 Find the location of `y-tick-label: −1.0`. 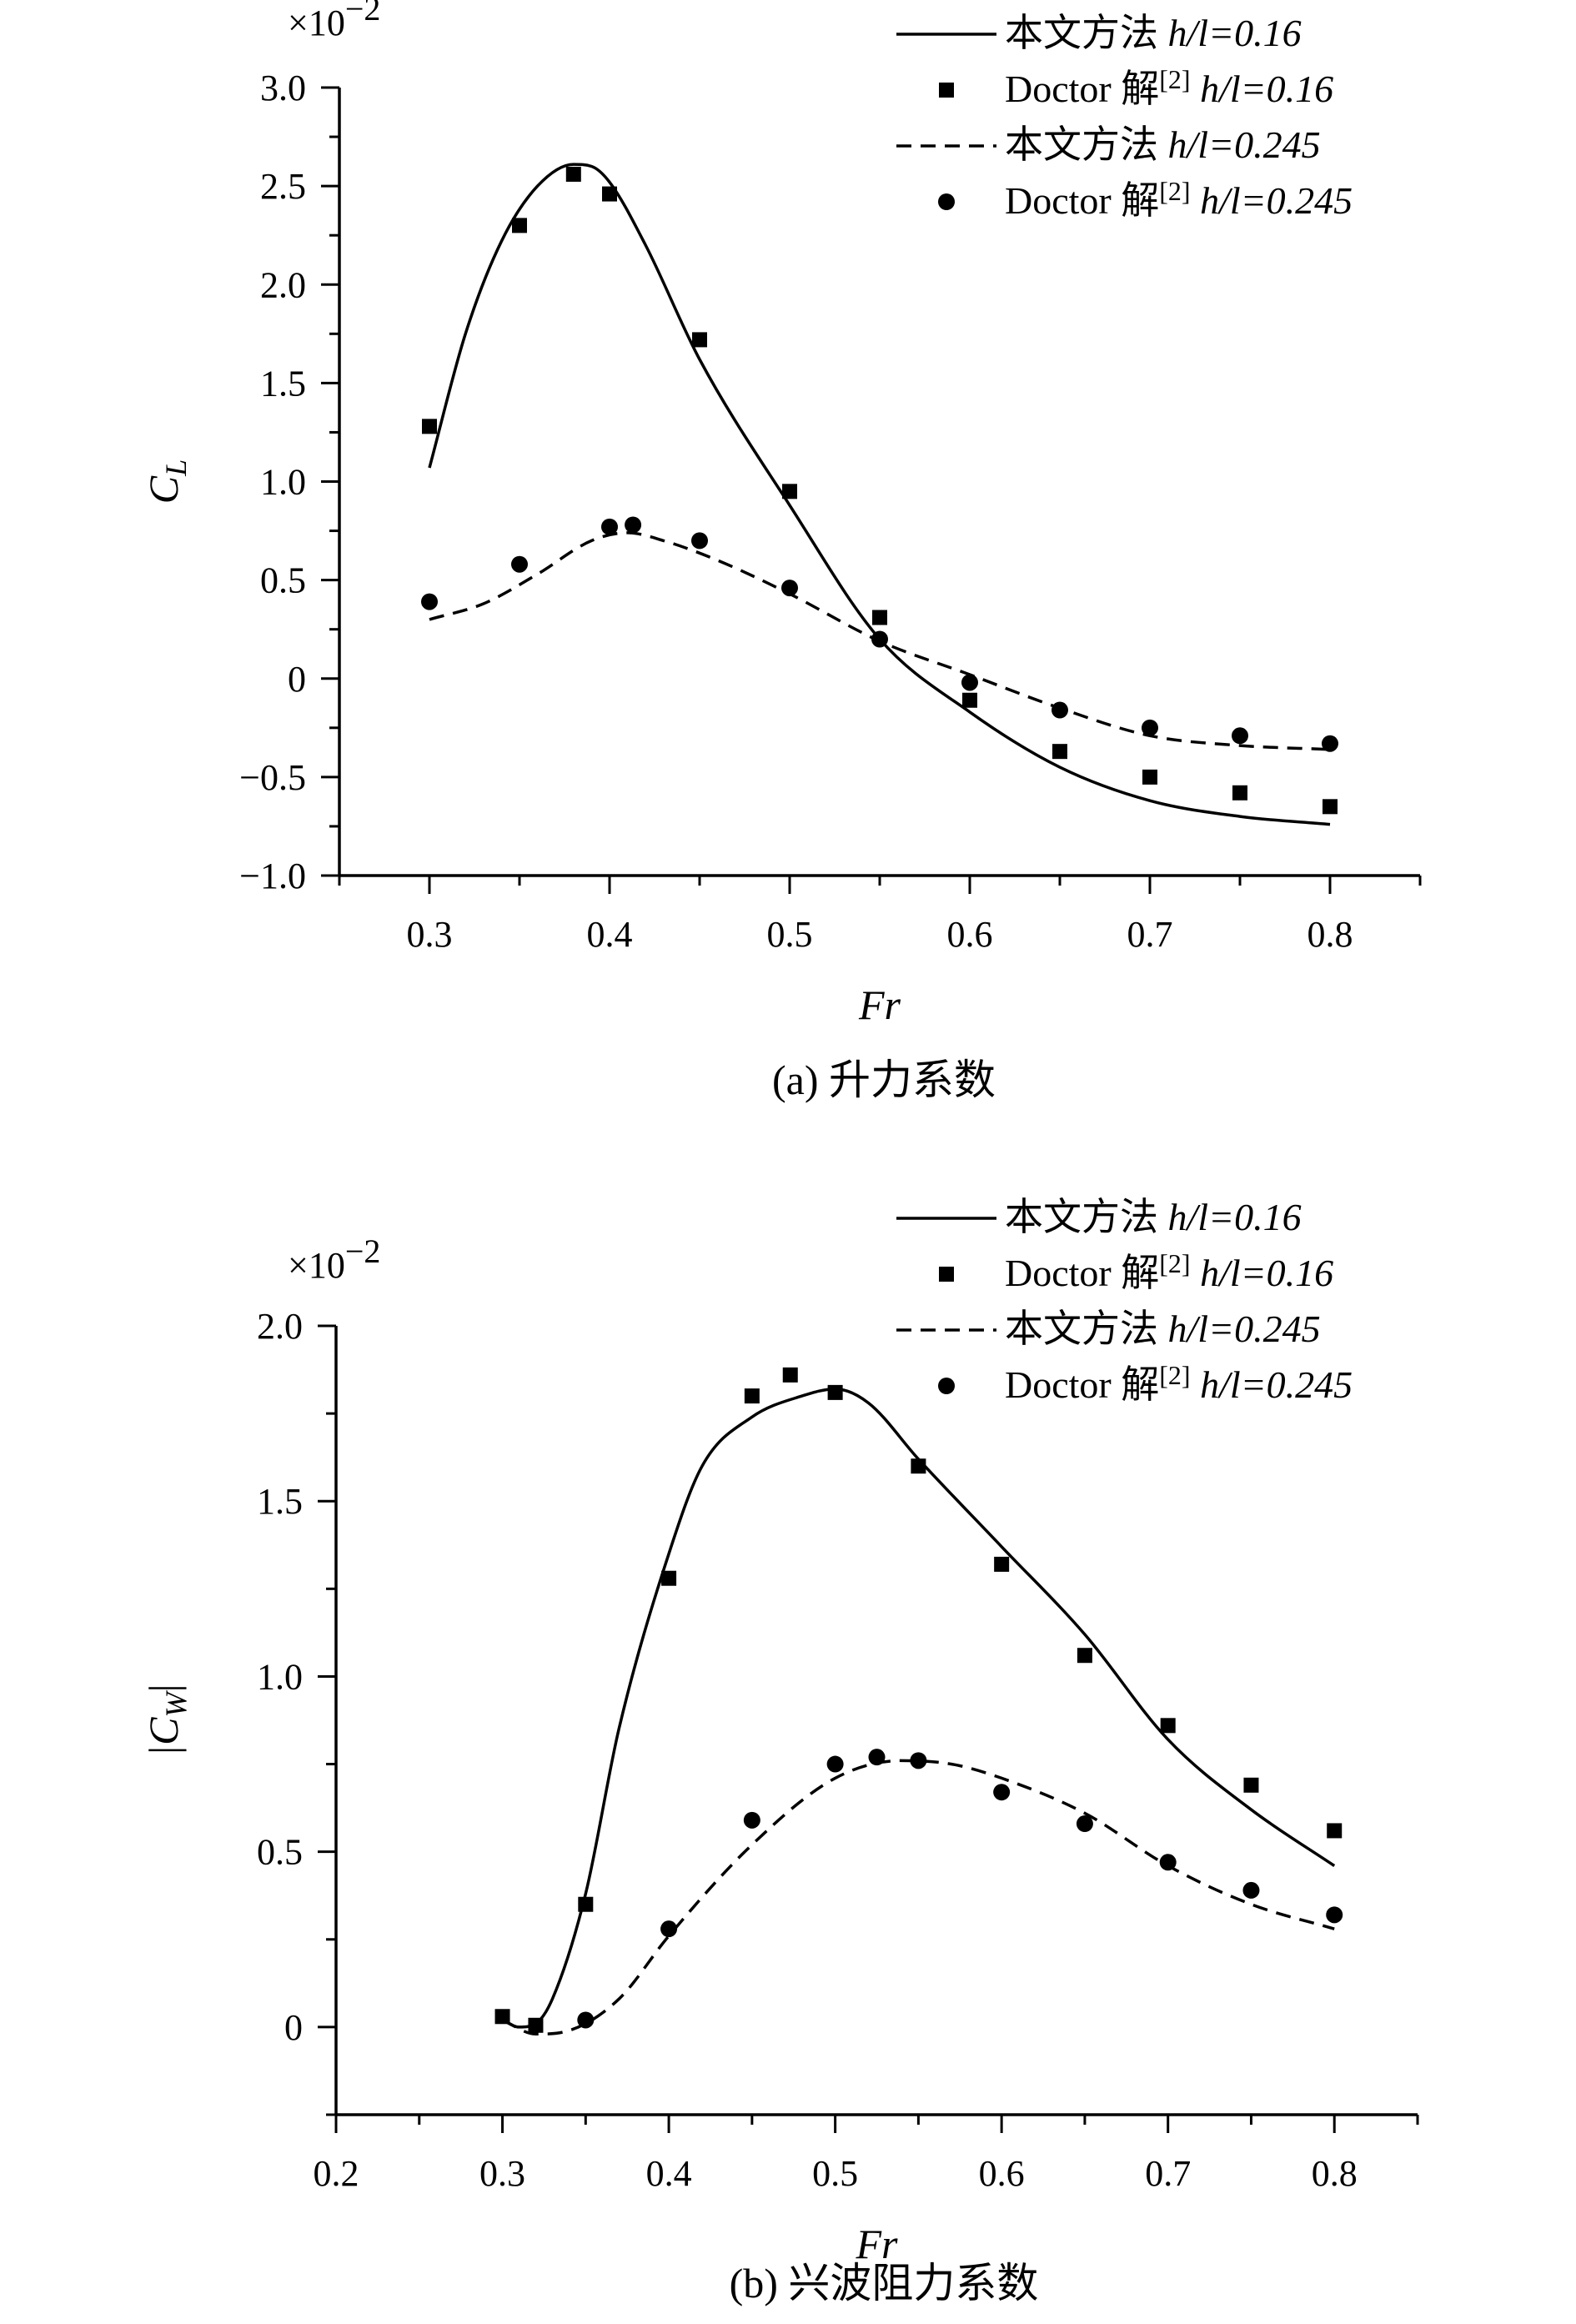

y-tick-label: −1.0 is located at coordinates (272, 876).